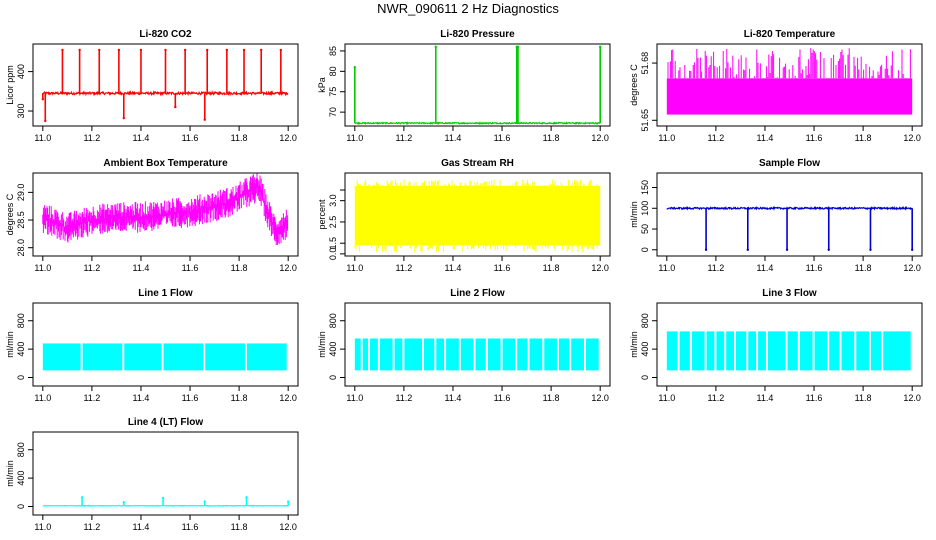  I want to click on y-tick-label: 29.0, so click(21, 193).